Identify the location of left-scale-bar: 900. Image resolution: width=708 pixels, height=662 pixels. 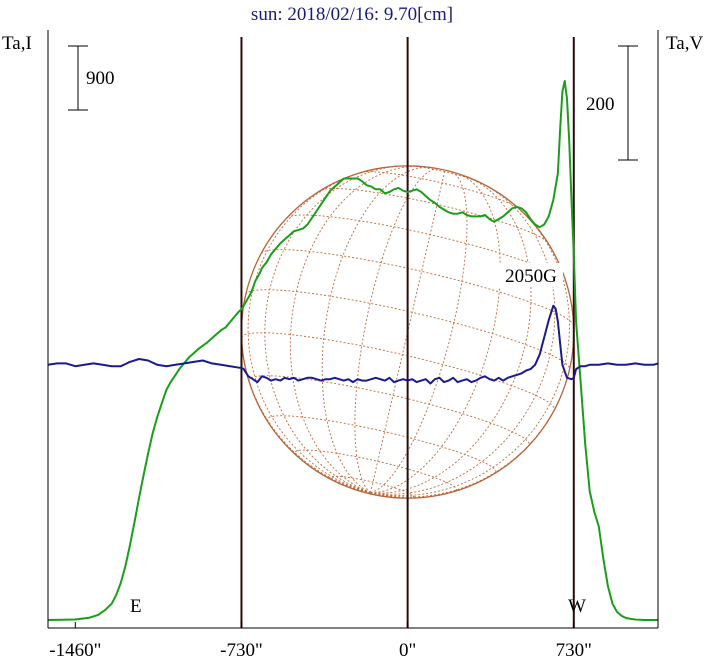
(91, 78).